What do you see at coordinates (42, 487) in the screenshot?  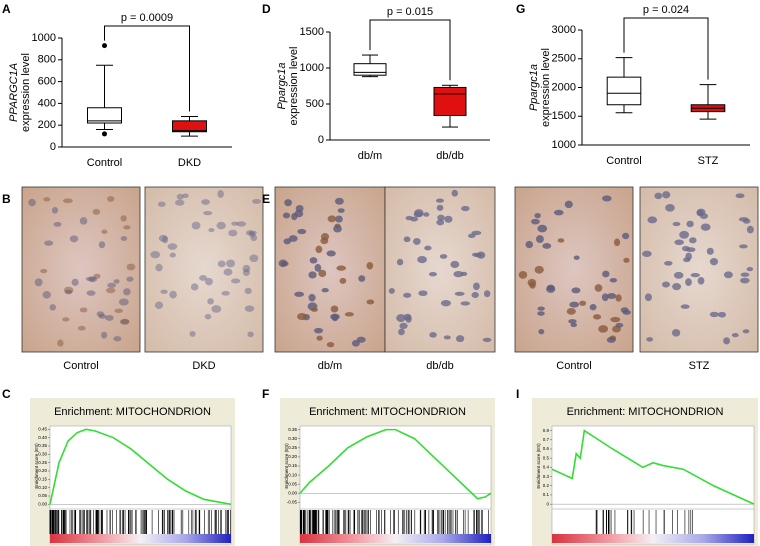 I see `y-tick-label: 0.10` at bounding box center [42, 487].